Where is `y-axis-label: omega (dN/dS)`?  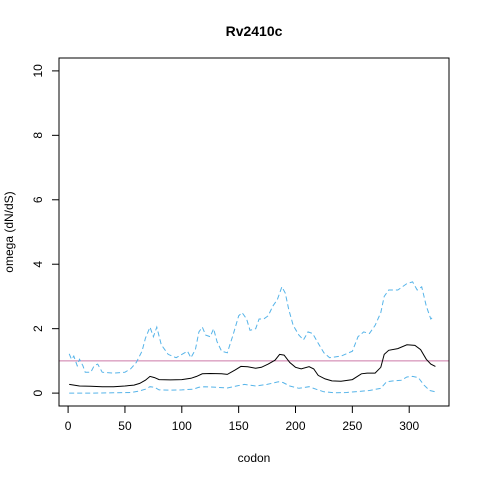
y-axis-label: omega (dN/dS) is located at coordinates (9, 231).